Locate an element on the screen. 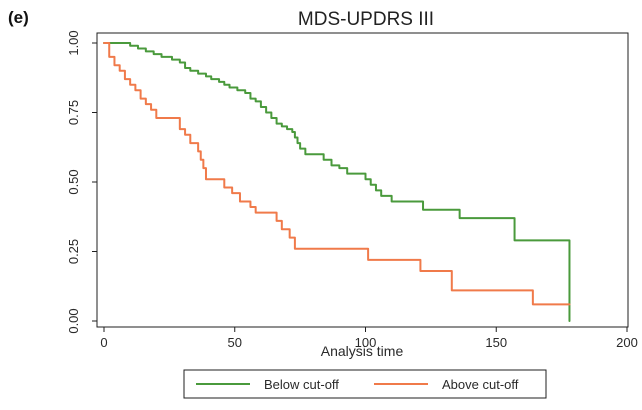 This screenshot has height=410, width=642. y-tick-label: 0.25 is located at coordinates (73, 251).